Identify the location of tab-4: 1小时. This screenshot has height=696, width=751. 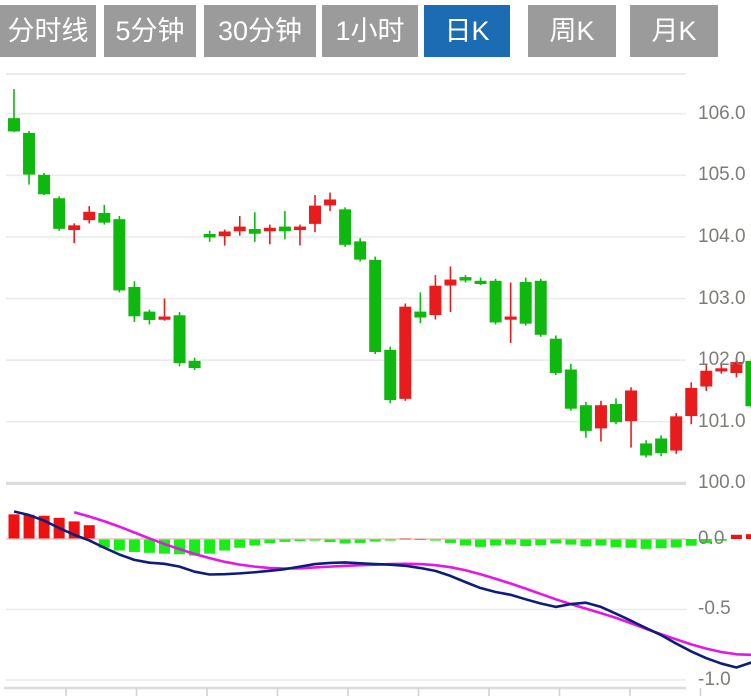
(370, 31).